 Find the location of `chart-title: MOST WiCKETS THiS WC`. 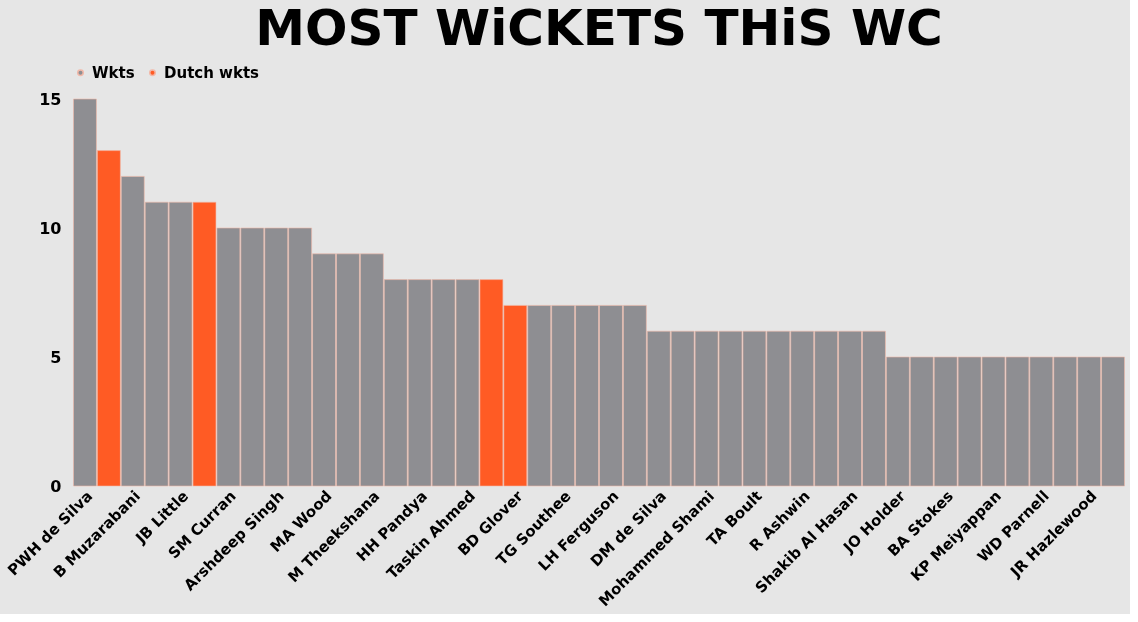

chart-title: MOST WiCKETS THiS WC is located at coordinates (599, 28).